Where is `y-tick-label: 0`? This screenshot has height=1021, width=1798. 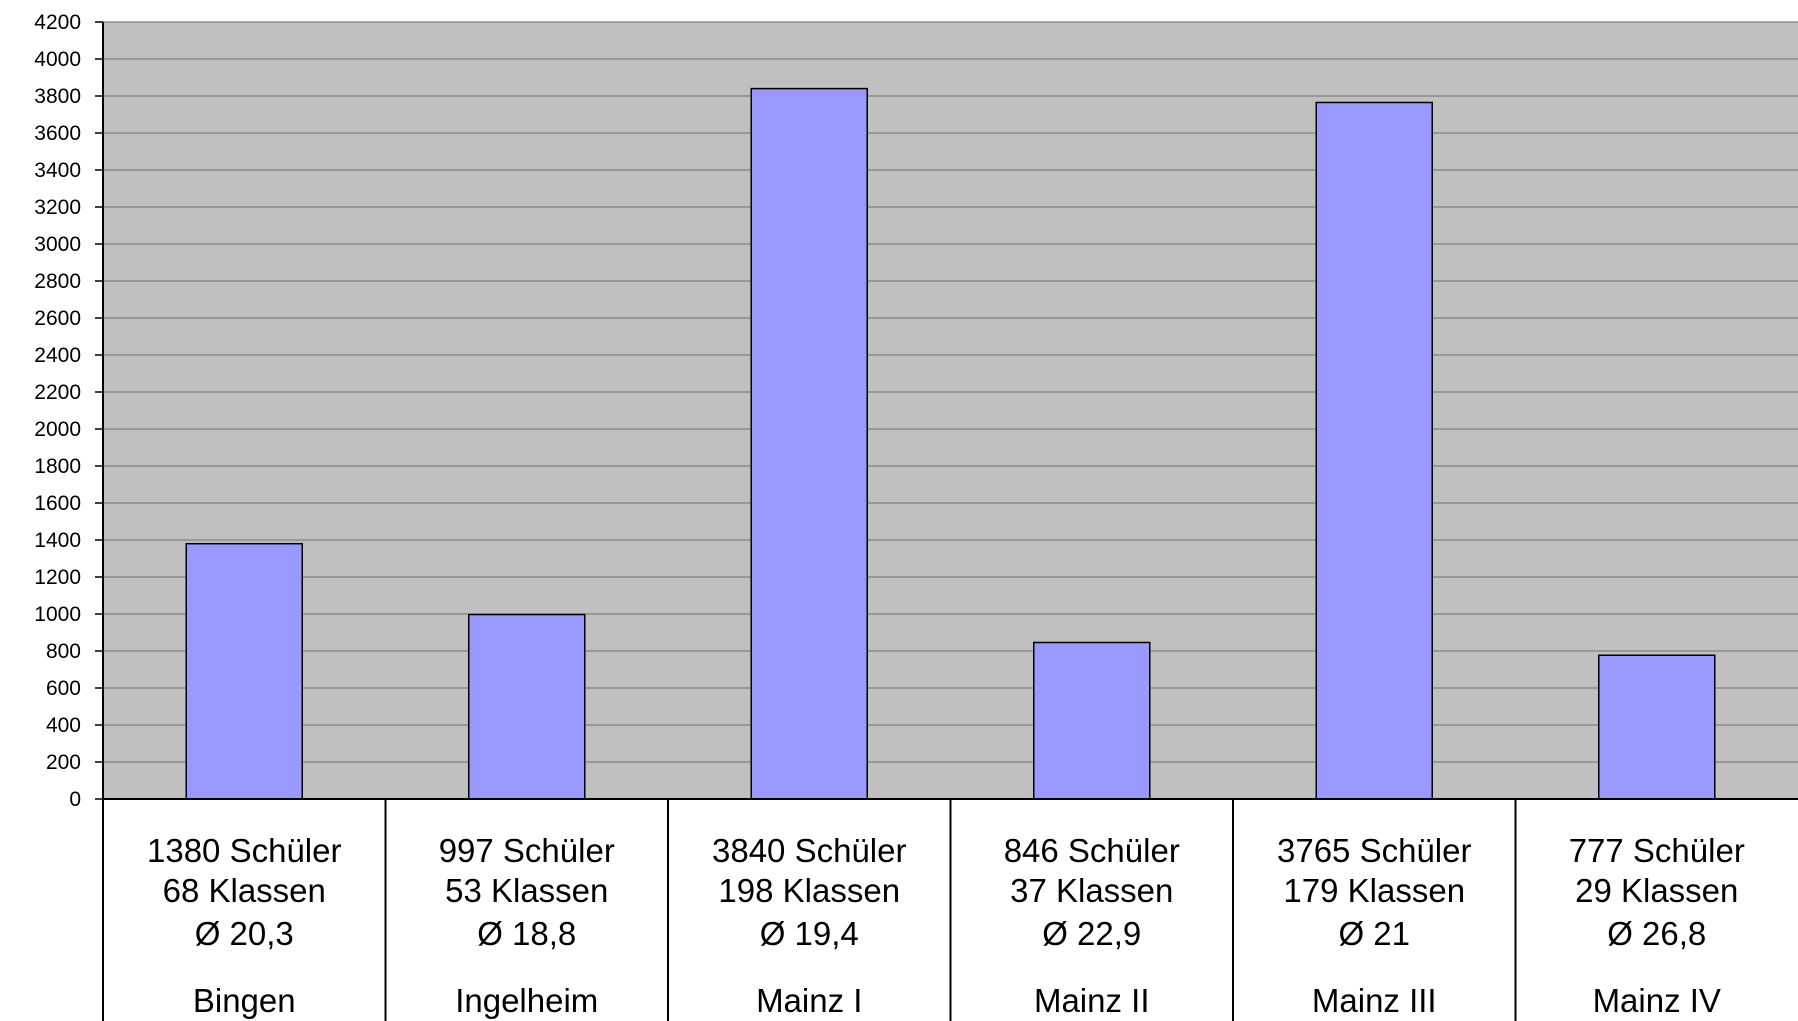 y-tick-label: 0 is located at coordinates (75, 799).